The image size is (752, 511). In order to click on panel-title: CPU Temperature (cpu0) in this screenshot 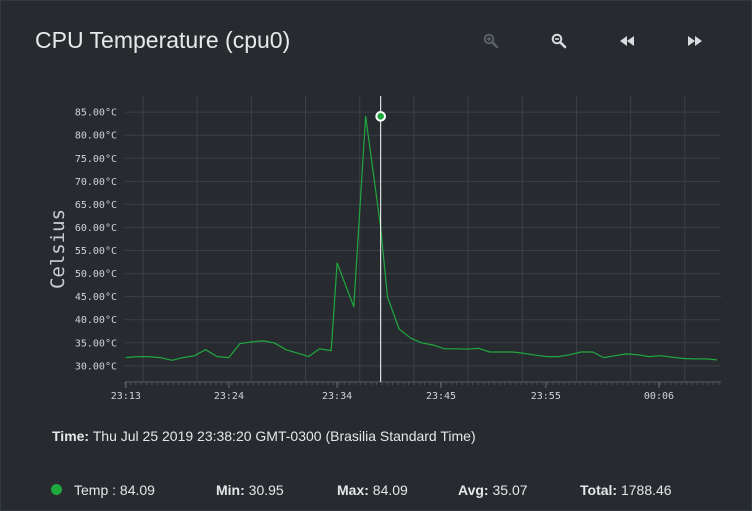, I will do `click(163, 40)`.